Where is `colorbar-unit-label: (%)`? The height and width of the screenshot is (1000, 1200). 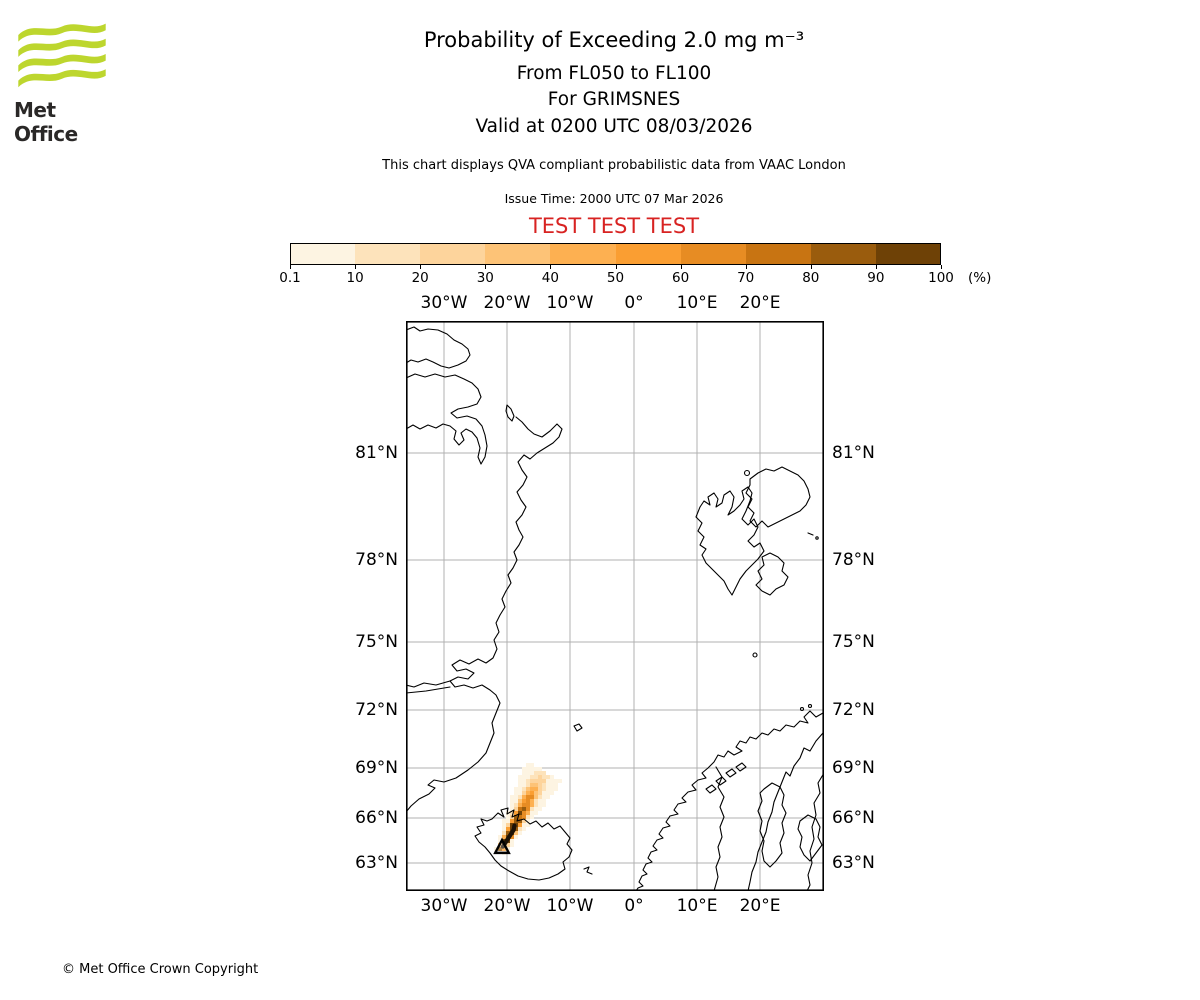 colorbar-unit-label: (%) is located at coordinates (980, 278).